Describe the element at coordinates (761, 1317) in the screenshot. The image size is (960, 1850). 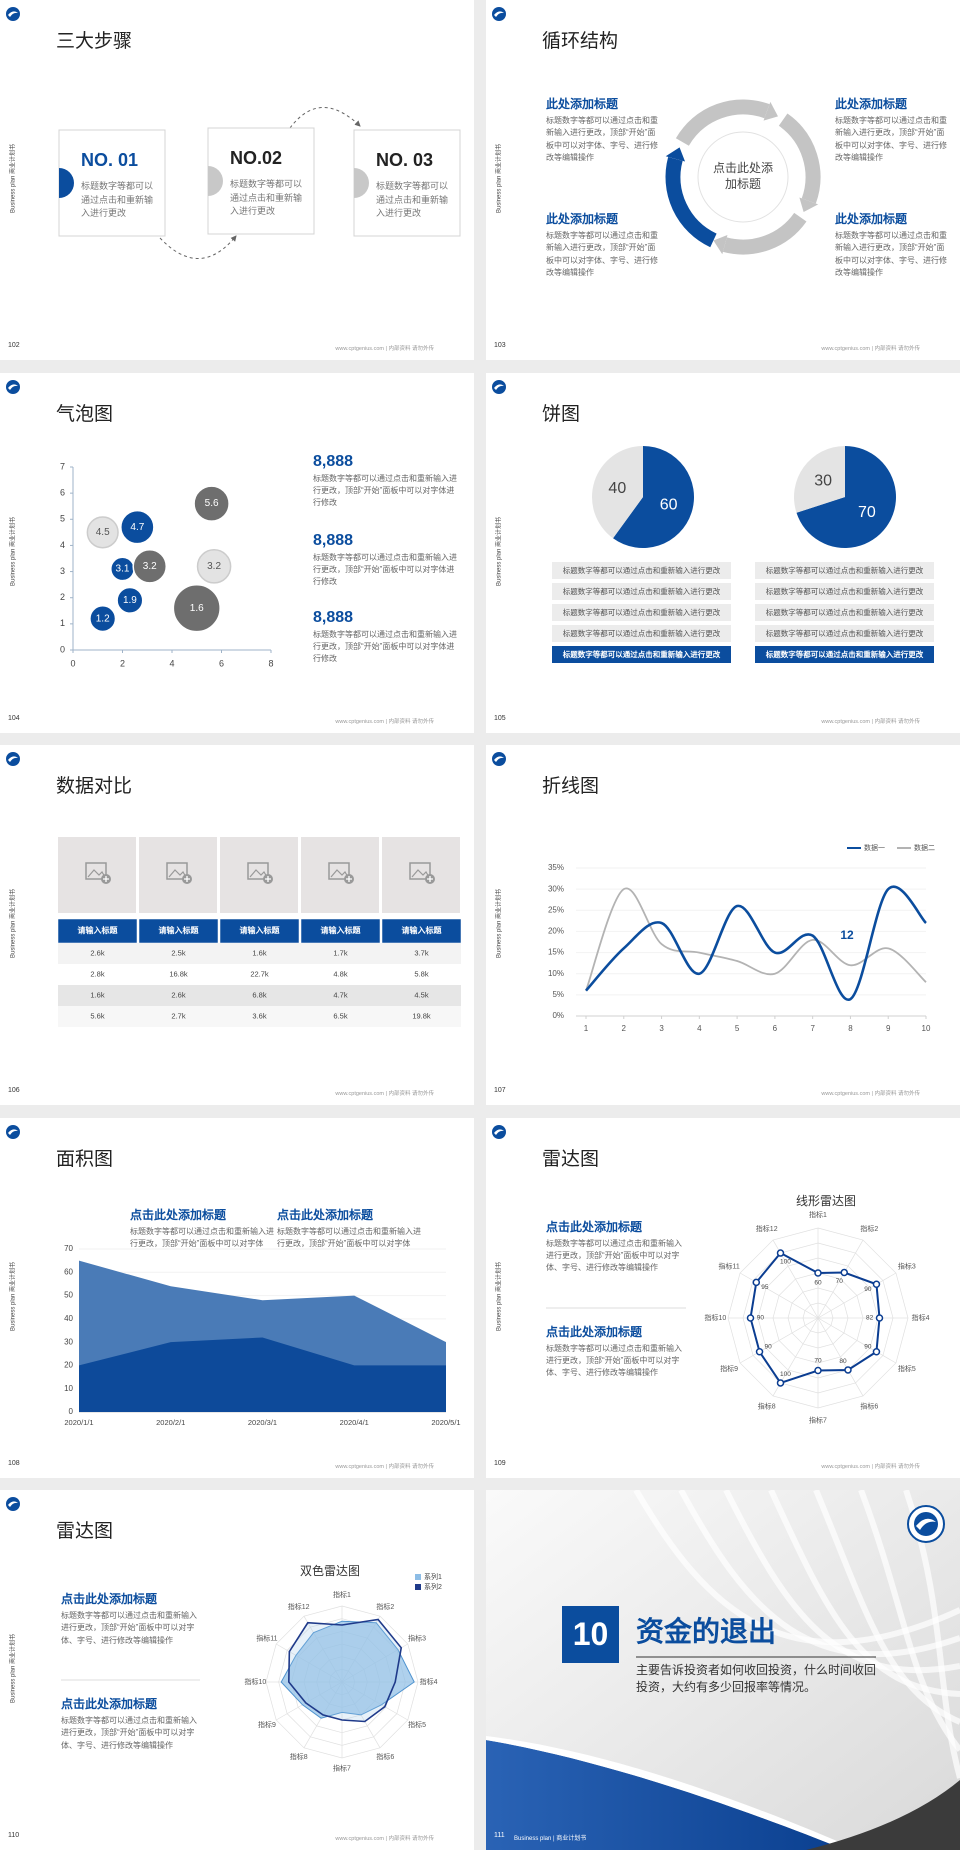
I see `value-label: 90` at that location.